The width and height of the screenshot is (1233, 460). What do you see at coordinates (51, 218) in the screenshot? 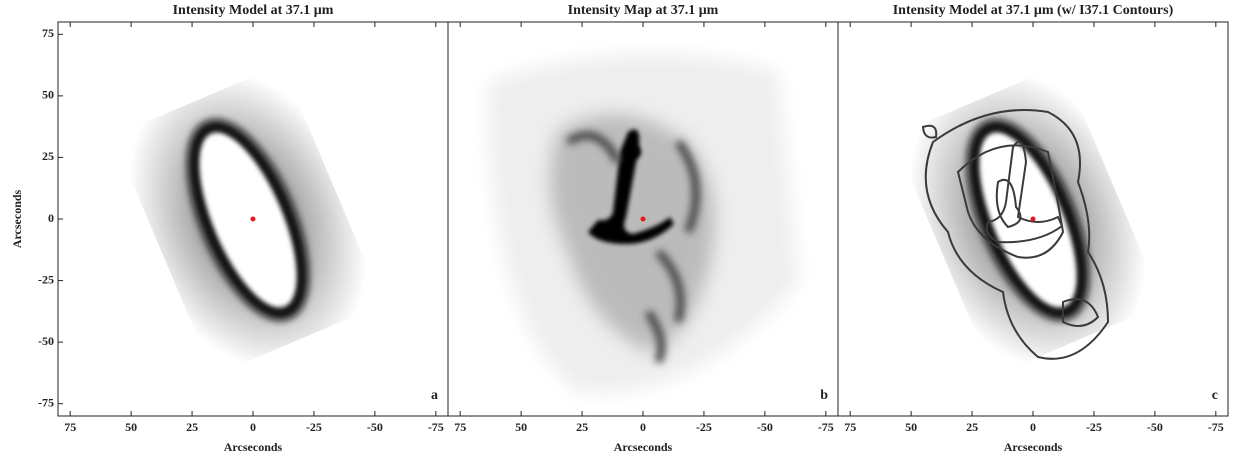
I see `y-tick-label: 0` at bounding box center [51, 218].